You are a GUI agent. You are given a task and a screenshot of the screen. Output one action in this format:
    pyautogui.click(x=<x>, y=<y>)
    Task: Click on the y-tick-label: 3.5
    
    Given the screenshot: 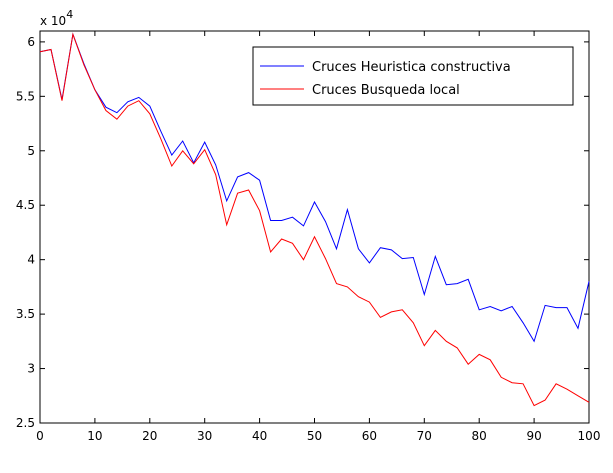 What is the action you would take?
    pyautogui.click(x=25, y=314)
    